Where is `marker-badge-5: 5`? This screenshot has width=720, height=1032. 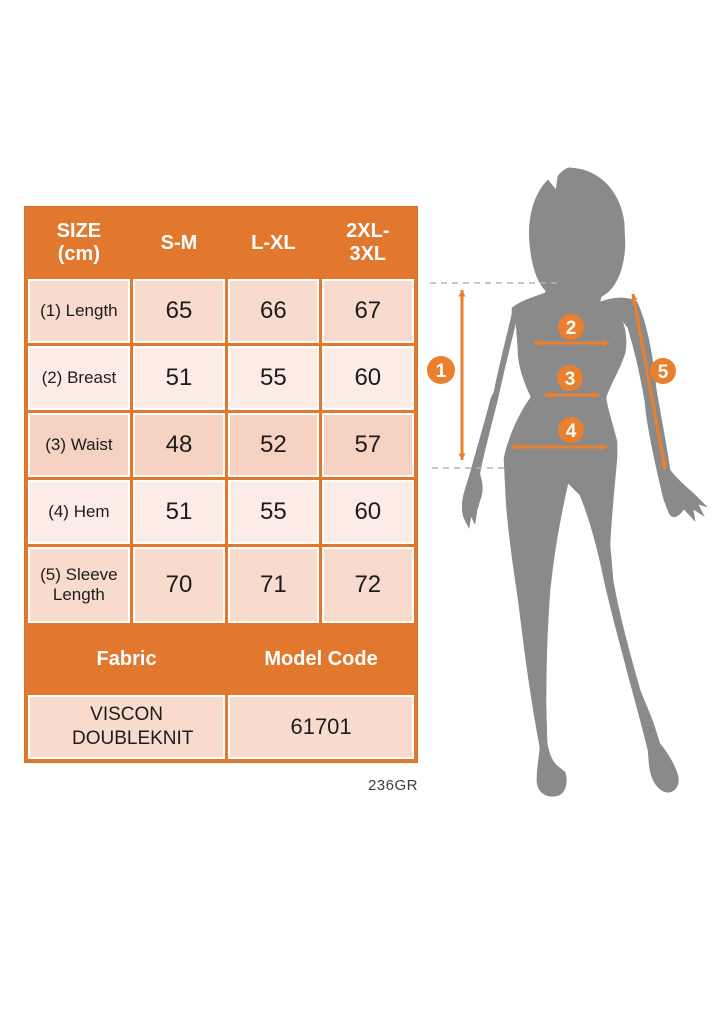
marker-badge-5: 5 is located at coordinates (663, 371).